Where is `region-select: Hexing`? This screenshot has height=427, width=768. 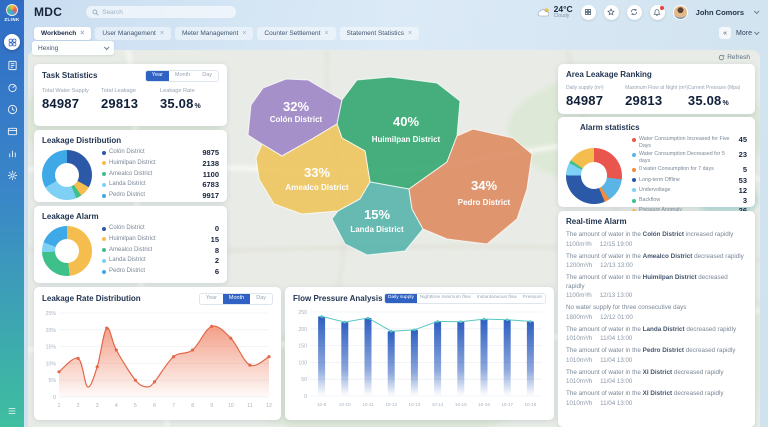
region-select: Hexing is located at coordinates (73, 48).